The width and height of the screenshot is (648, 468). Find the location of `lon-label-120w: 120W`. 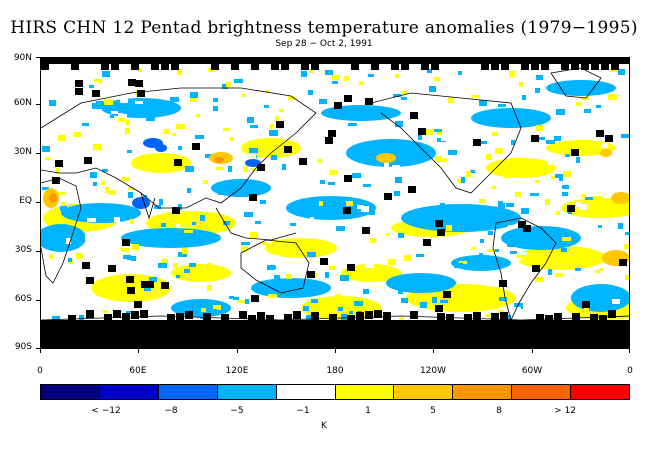

lon-label-120w: 120W is located at coordinates (433, 371).